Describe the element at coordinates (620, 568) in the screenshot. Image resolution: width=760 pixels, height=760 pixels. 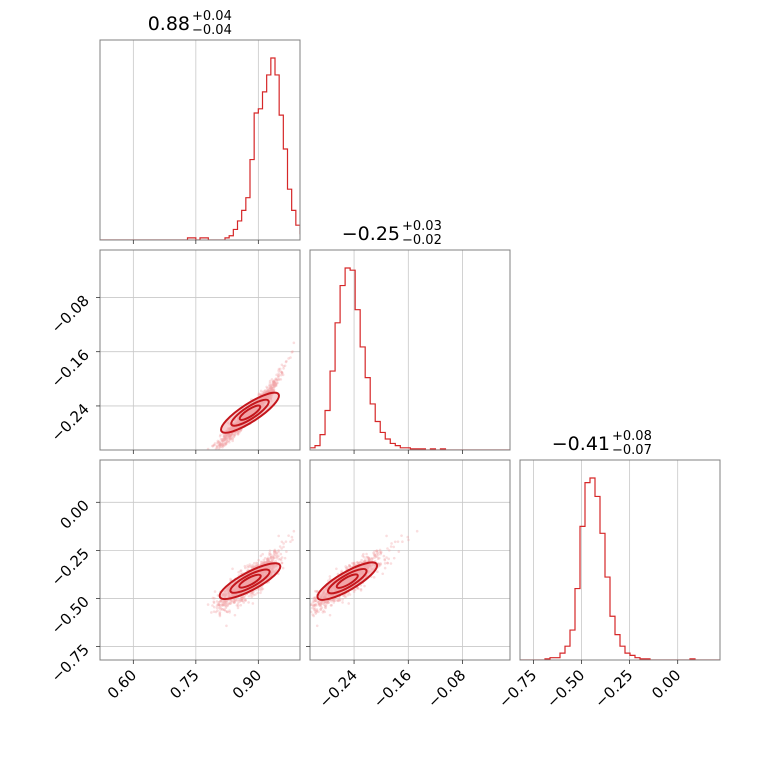
I see `histogram-step-line` at that location.